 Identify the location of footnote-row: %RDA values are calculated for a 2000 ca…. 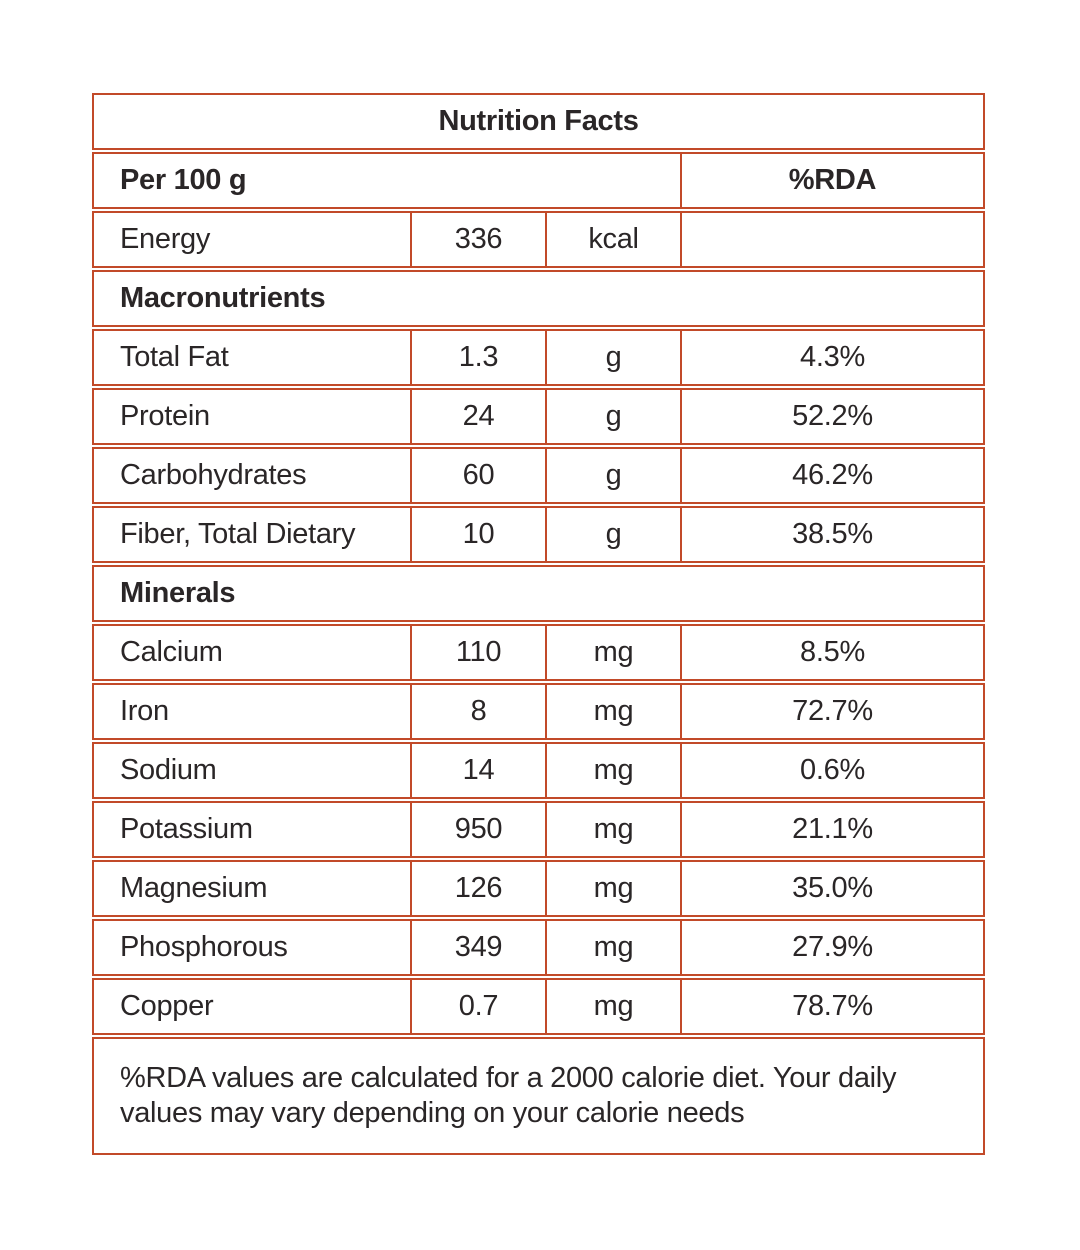
(538, 1096).